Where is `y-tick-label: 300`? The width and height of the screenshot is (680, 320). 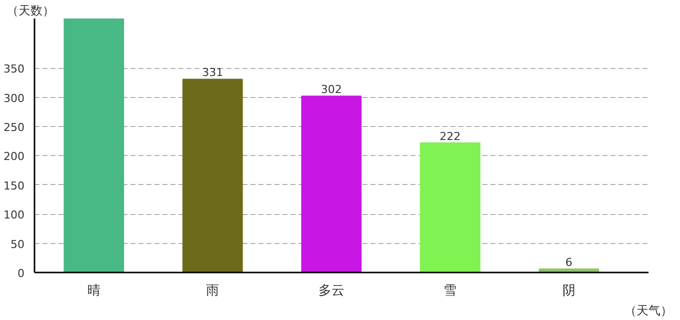 y-tick-label: 300 is located at coordinates (14, 98).